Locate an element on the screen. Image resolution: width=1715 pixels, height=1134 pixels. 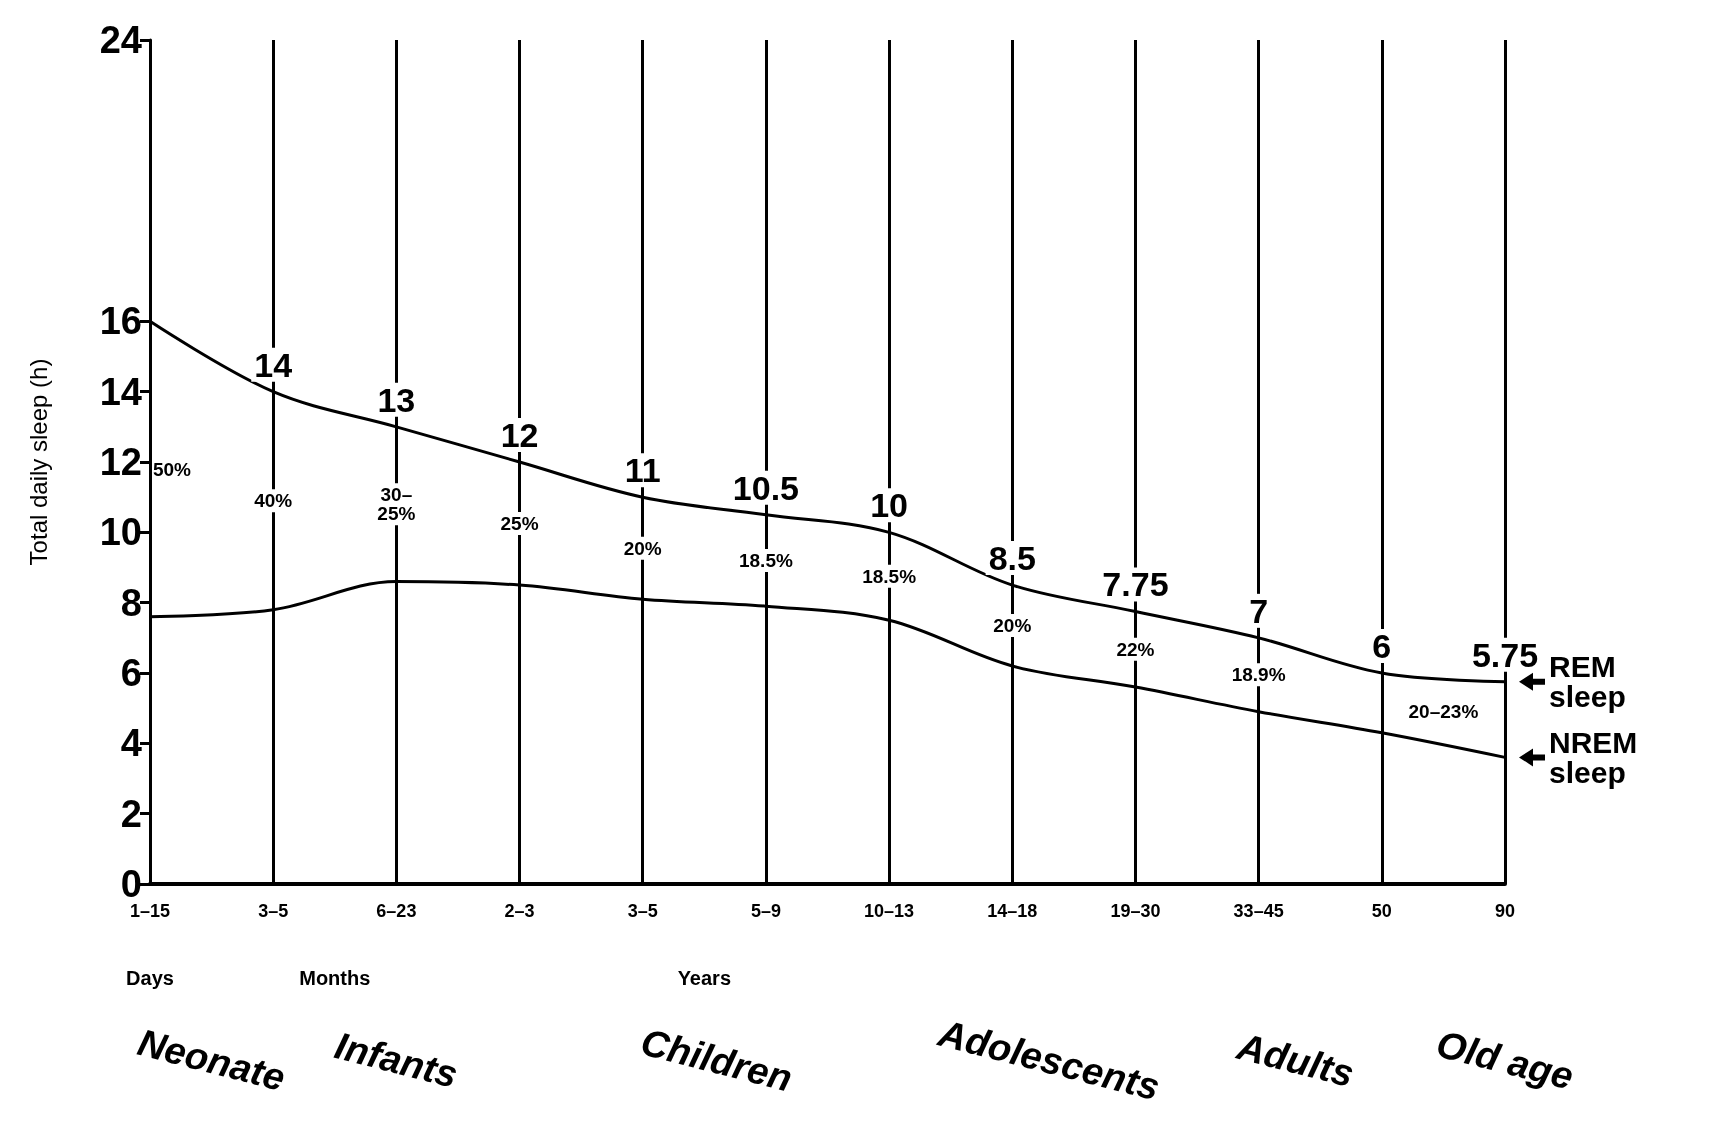
data-label: 14 is located at coordinates (273, 364).